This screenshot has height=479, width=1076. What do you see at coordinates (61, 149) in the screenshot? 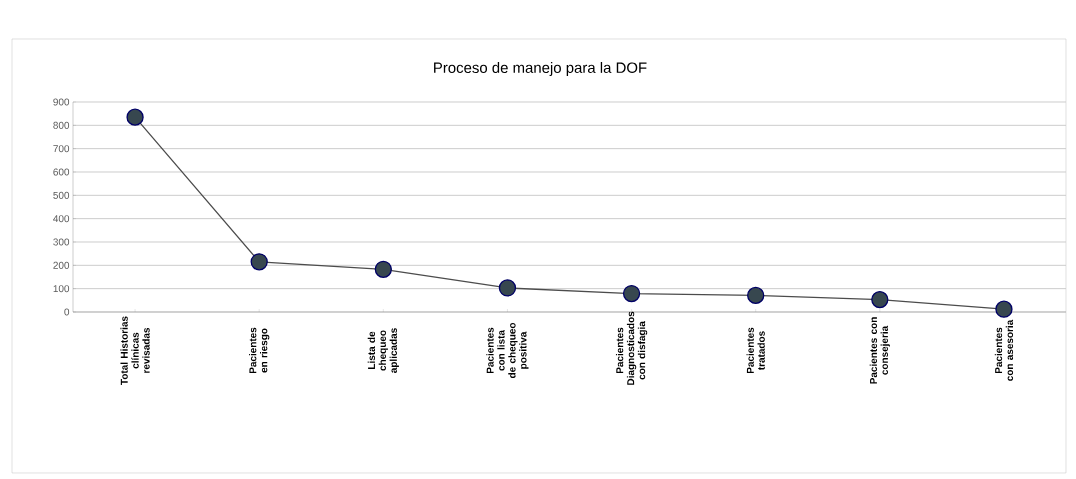
I see `y-tick-label: 700` at bounding box center [61, 149].